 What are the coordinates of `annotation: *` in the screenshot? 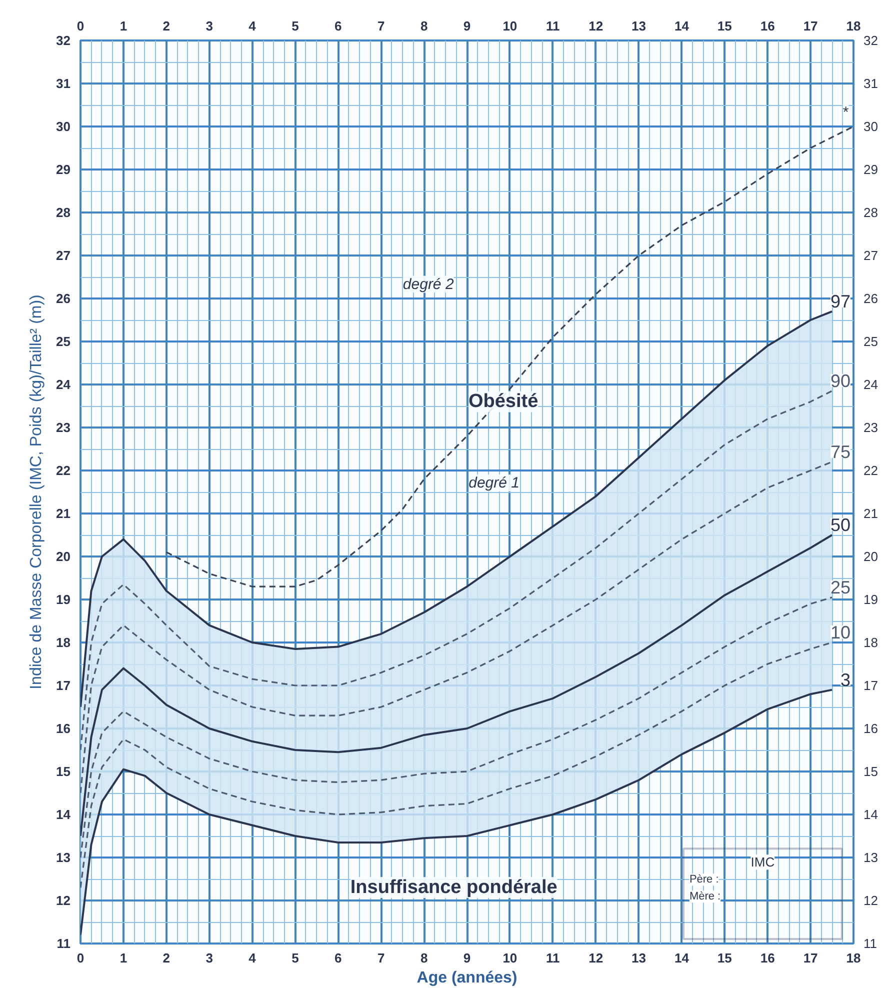 It's located at (845, 113).